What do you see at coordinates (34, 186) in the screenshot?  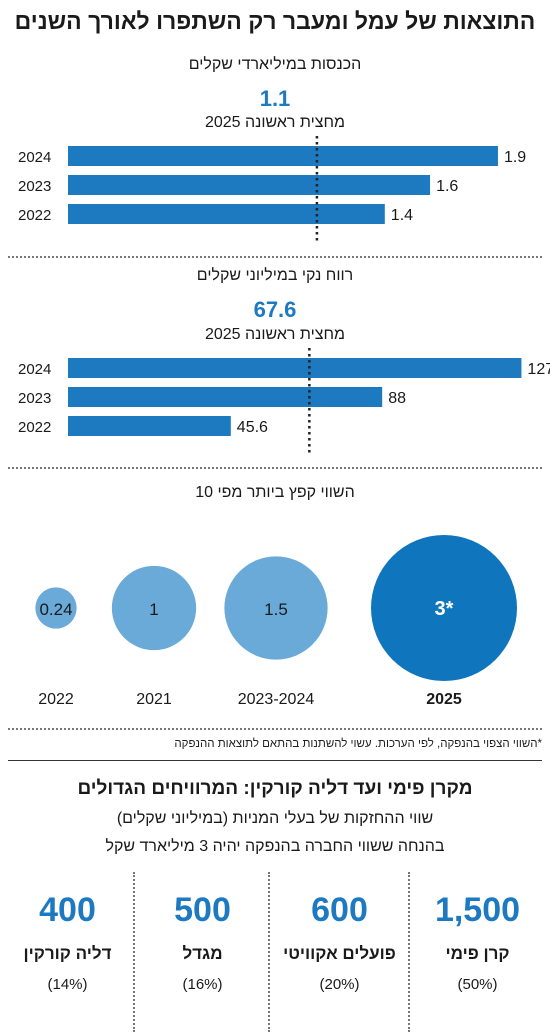 I see `revenue-category-label: 2023` at bounding box center [34, 186].